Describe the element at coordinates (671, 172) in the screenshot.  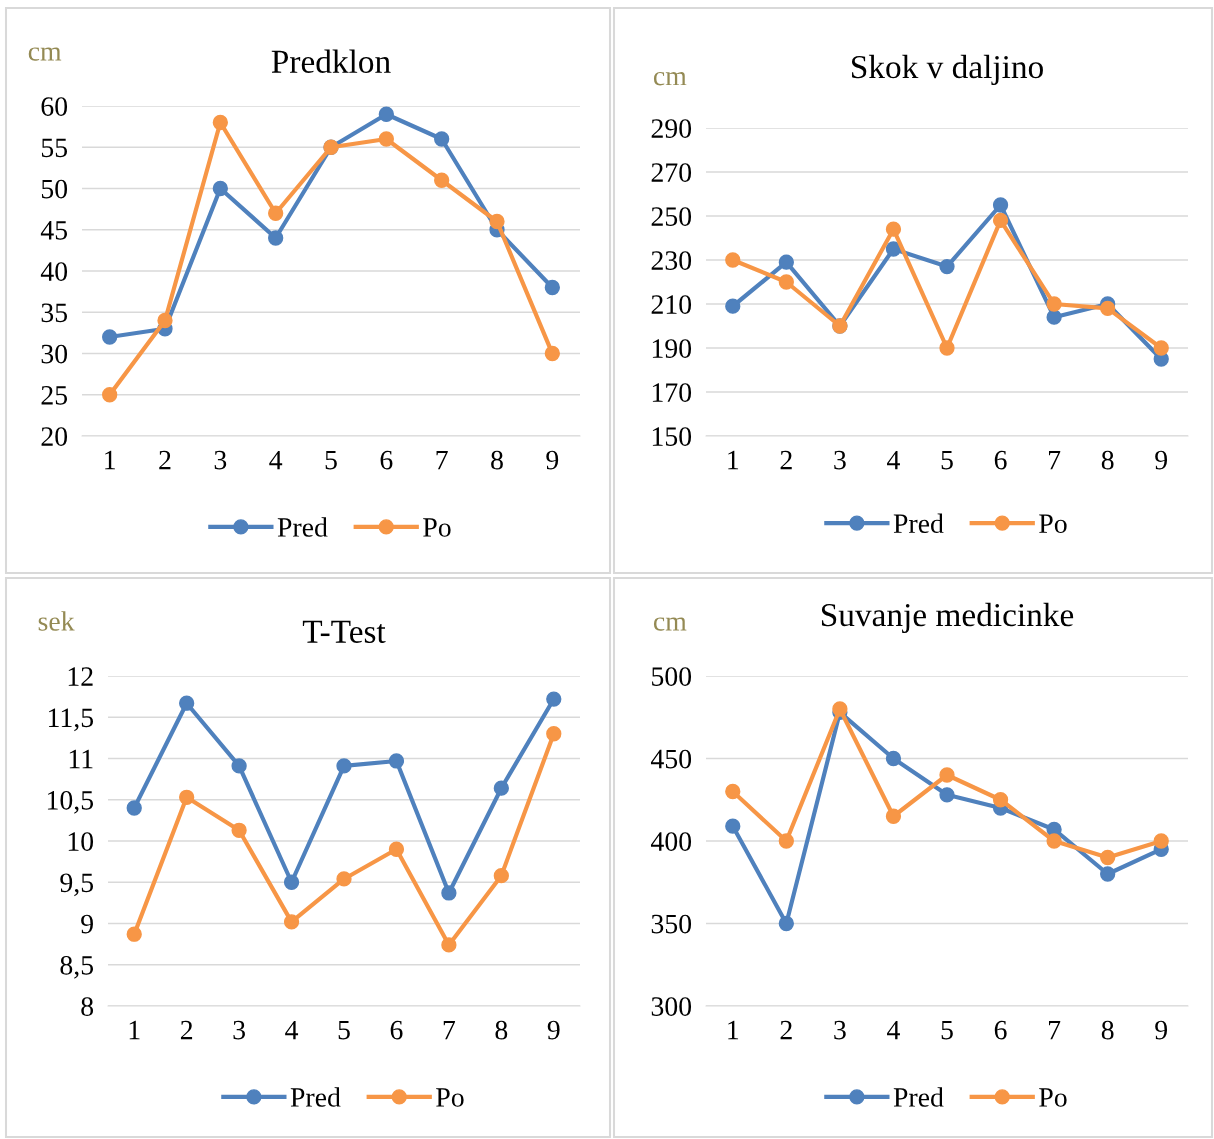
I see `y-tick-label: 270` at that location.